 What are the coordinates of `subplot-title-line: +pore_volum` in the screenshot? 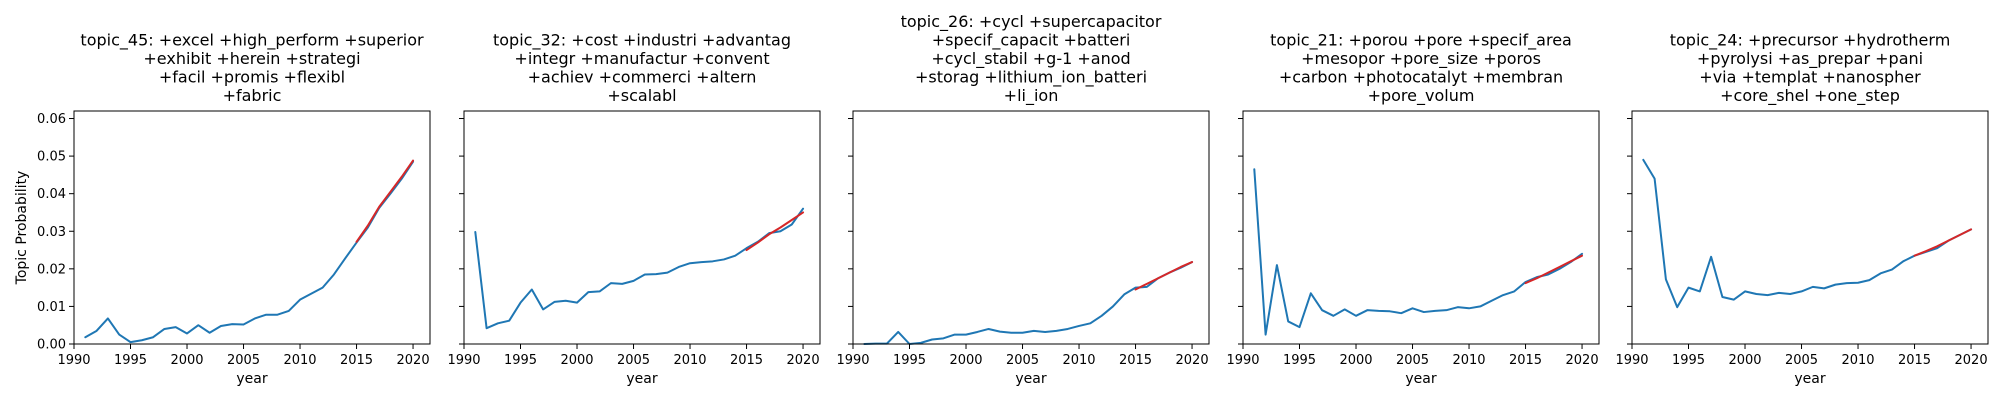 It's located at (1421, 96).